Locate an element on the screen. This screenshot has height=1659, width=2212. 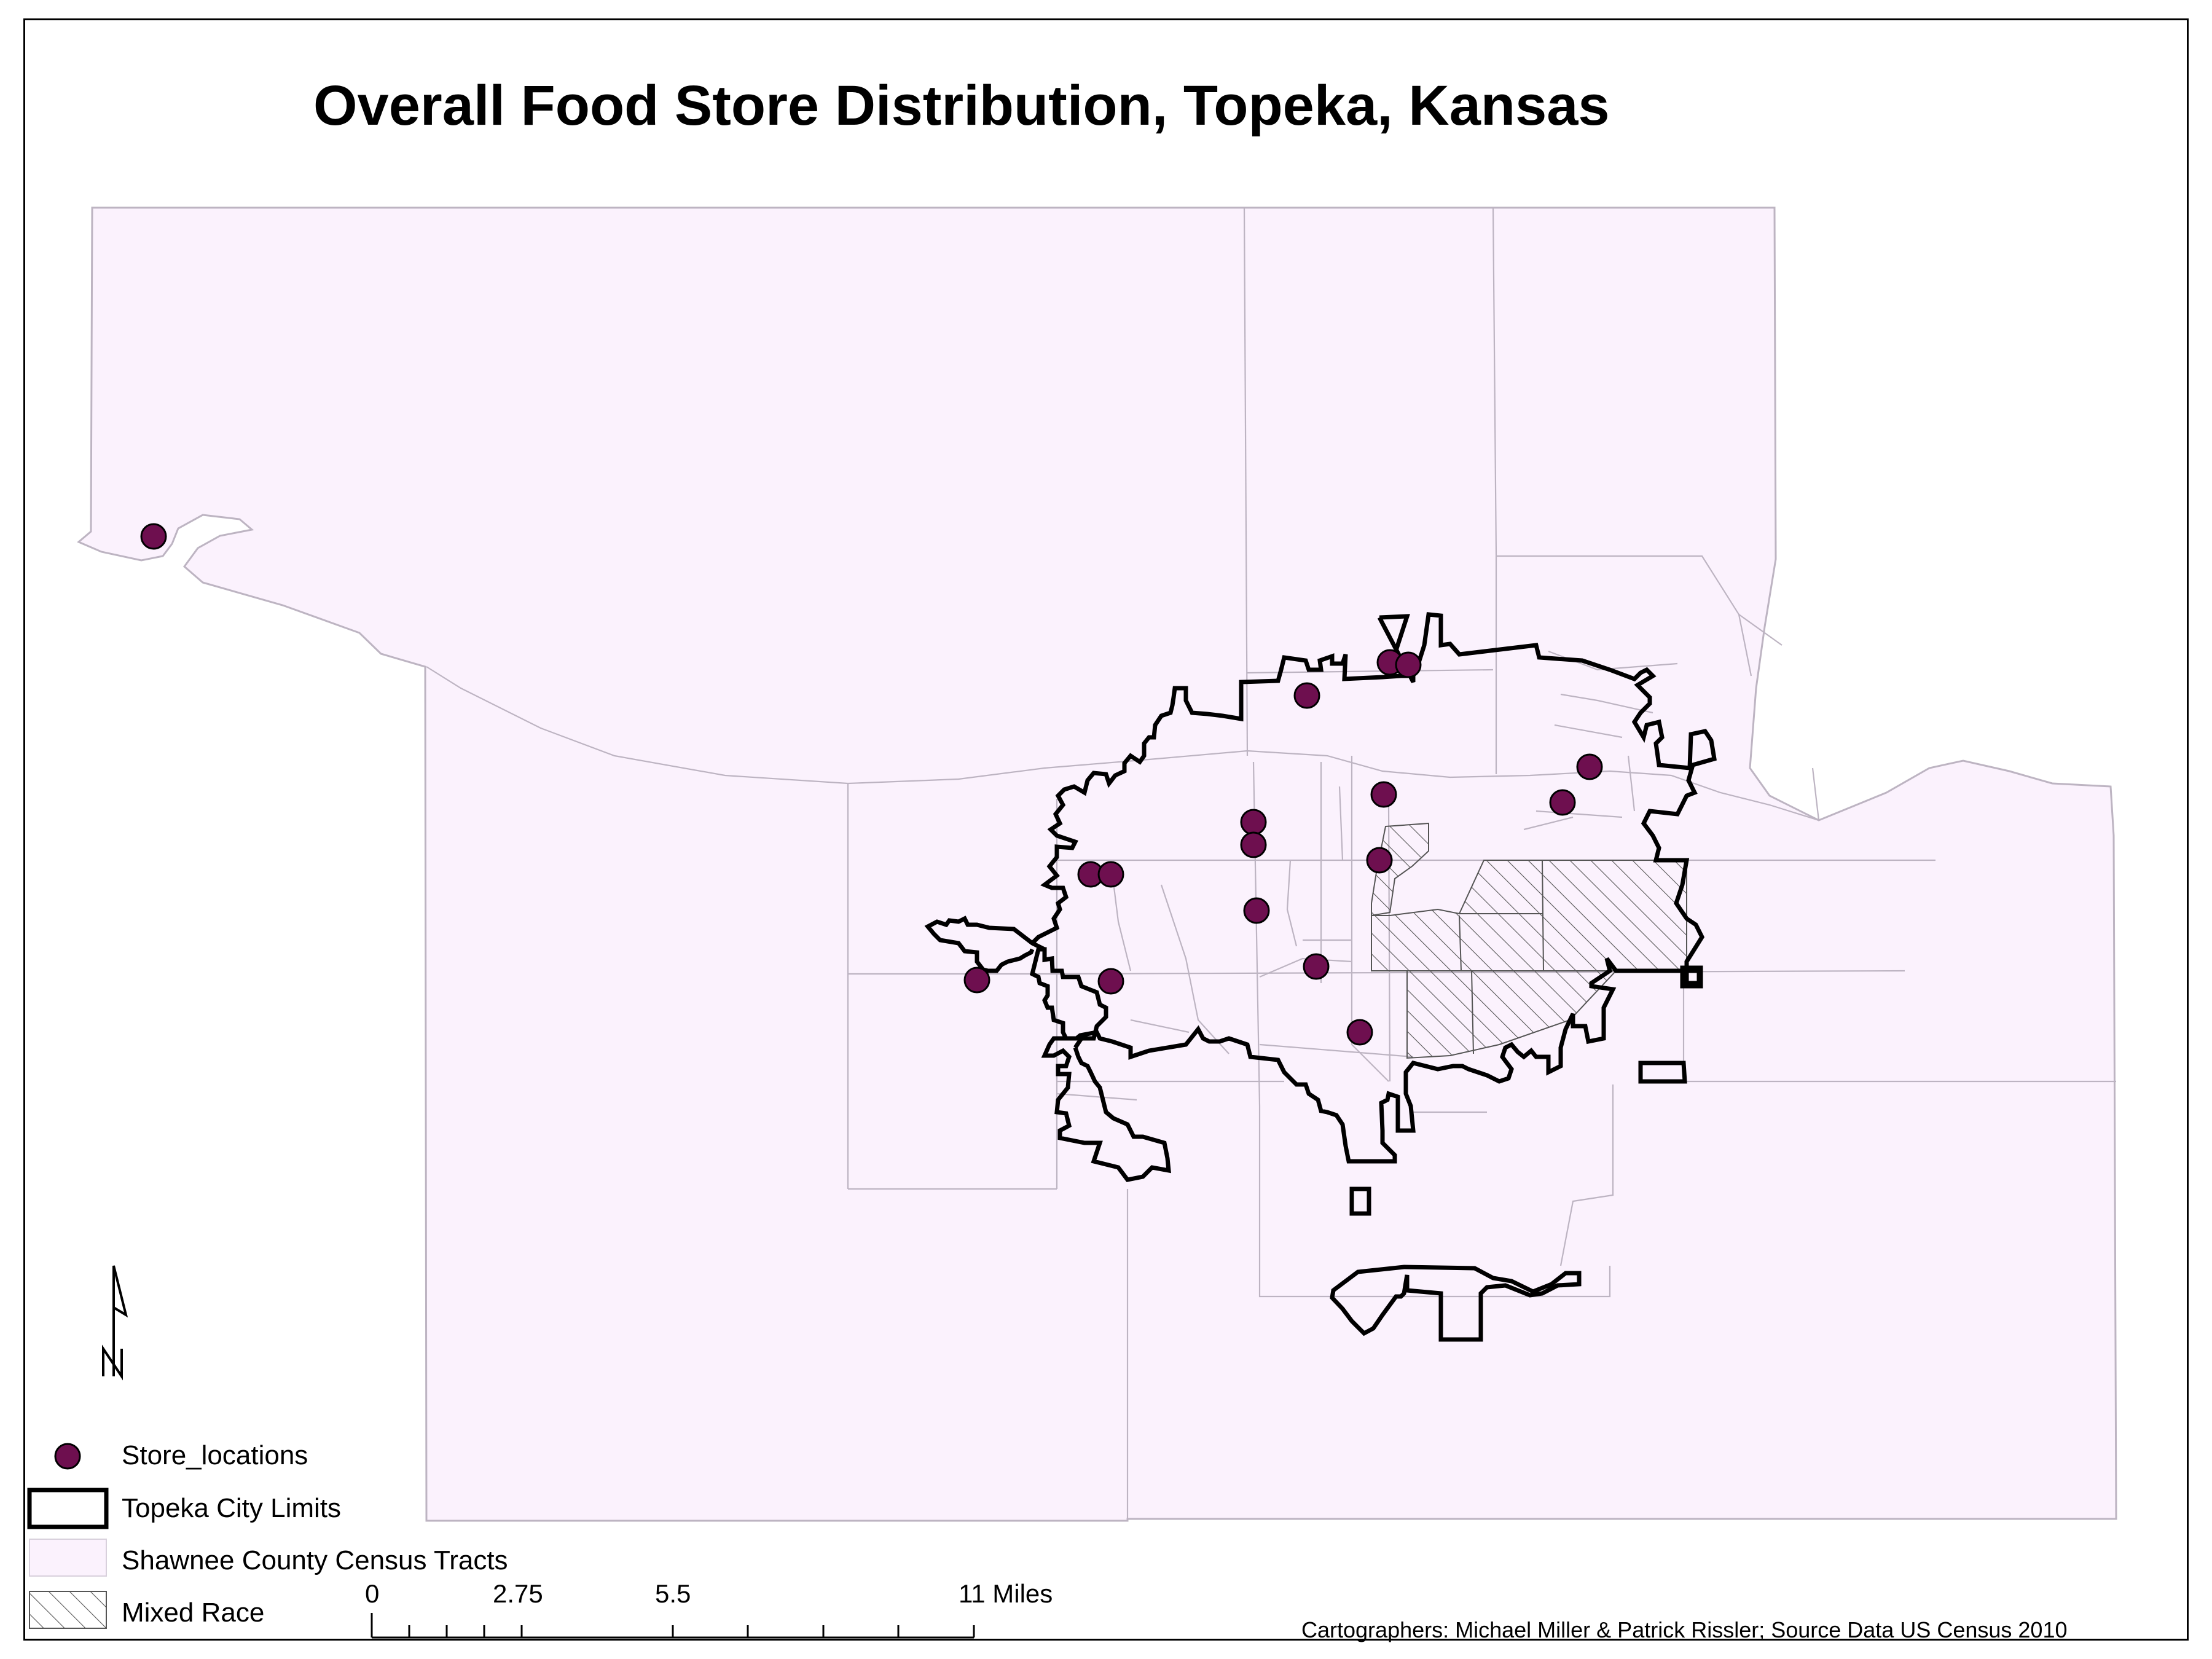
mixed-race-tracts is located at coordinates (1529, 940).